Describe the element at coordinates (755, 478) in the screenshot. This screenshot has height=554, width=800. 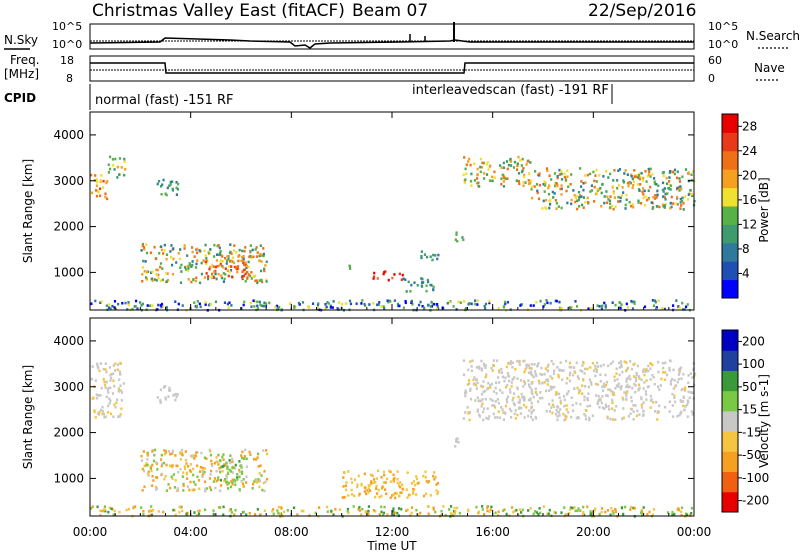
I see `colorbar-tick-label: -100` at that location.